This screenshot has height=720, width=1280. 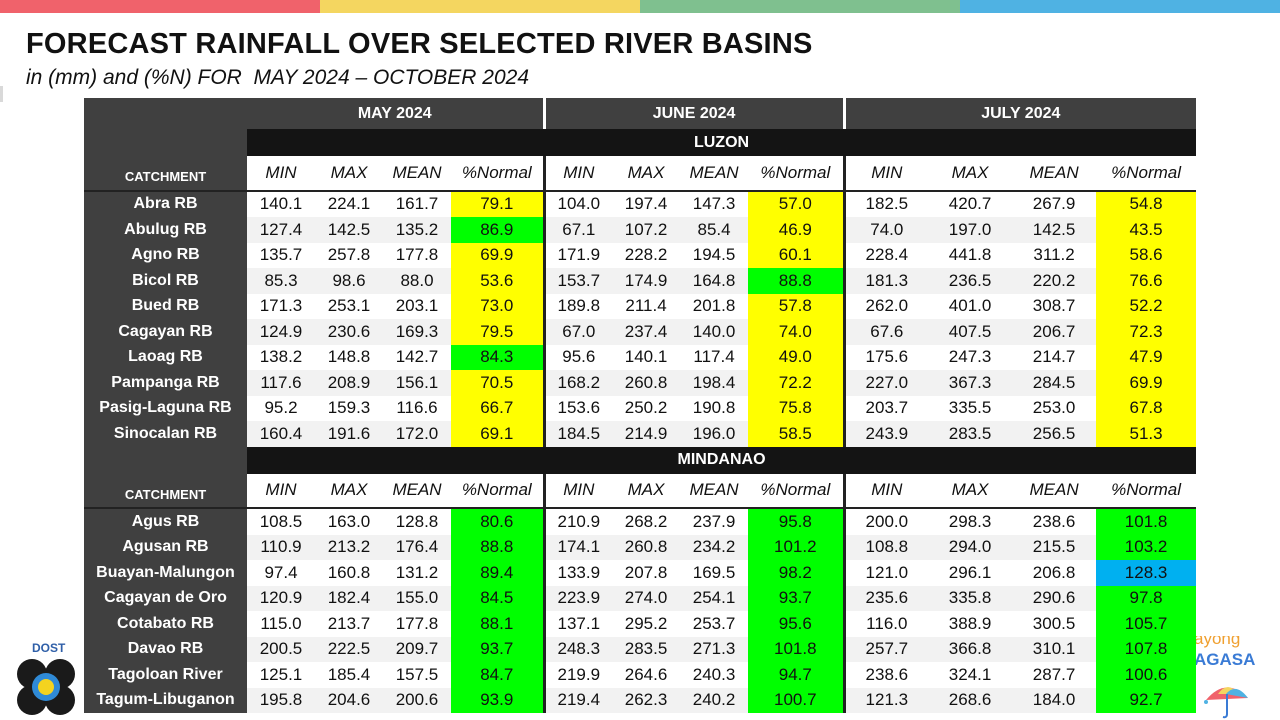 What do you see at coordinates (417, 598) in the screenshot?
I see `cell-mean: 155.0` at bounding box center [417, 598].